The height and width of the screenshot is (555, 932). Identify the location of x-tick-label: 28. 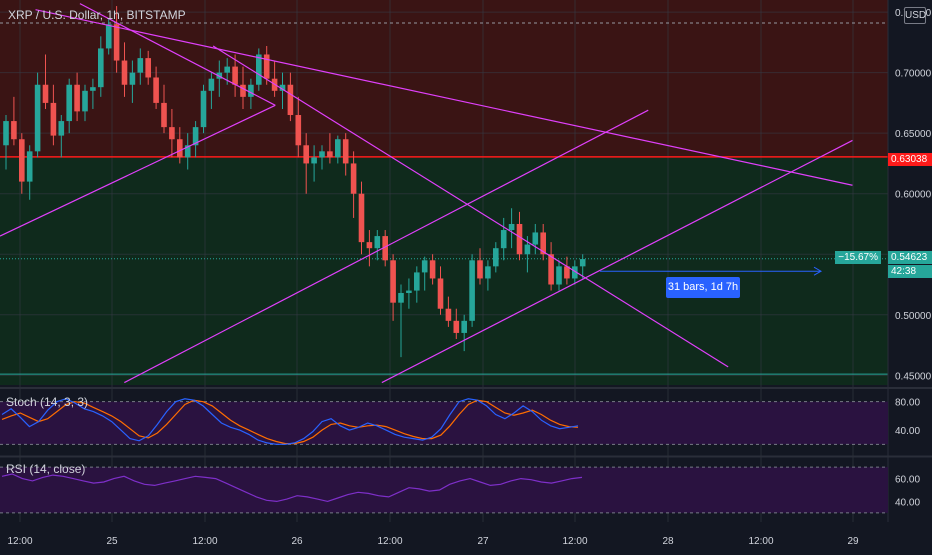
(668, 541).